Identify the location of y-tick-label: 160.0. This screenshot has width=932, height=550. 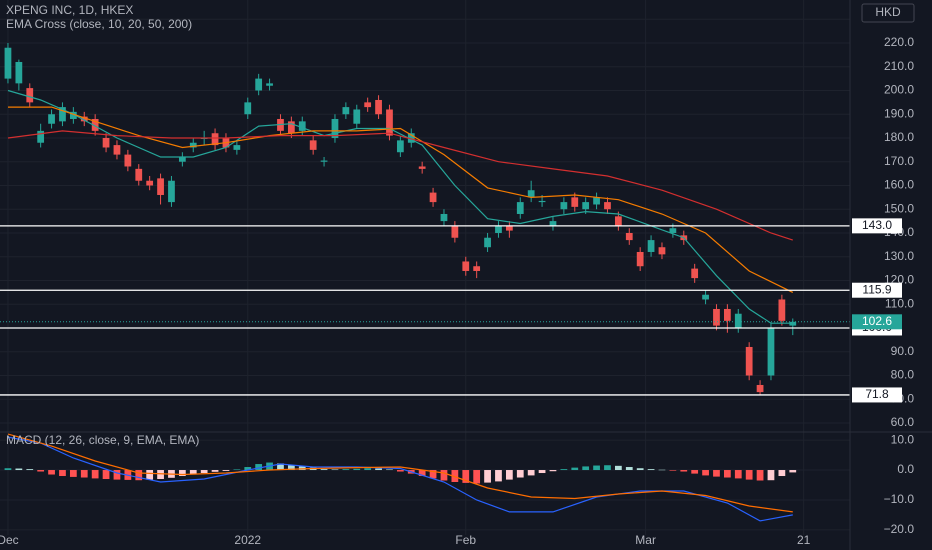
(899, 185).